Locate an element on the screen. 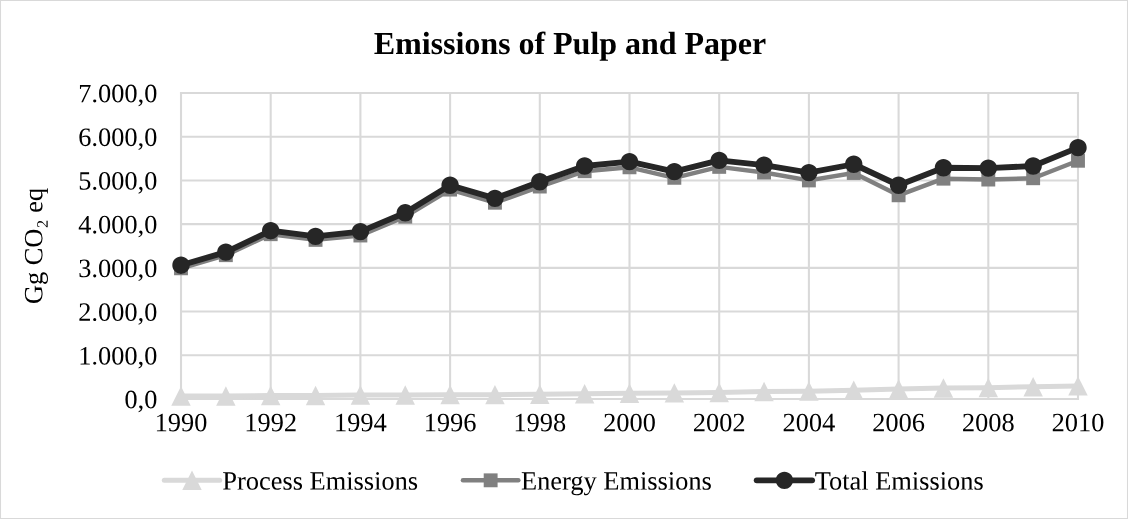  y-tick-label: 0,0 is located at coordinates (141, 401).